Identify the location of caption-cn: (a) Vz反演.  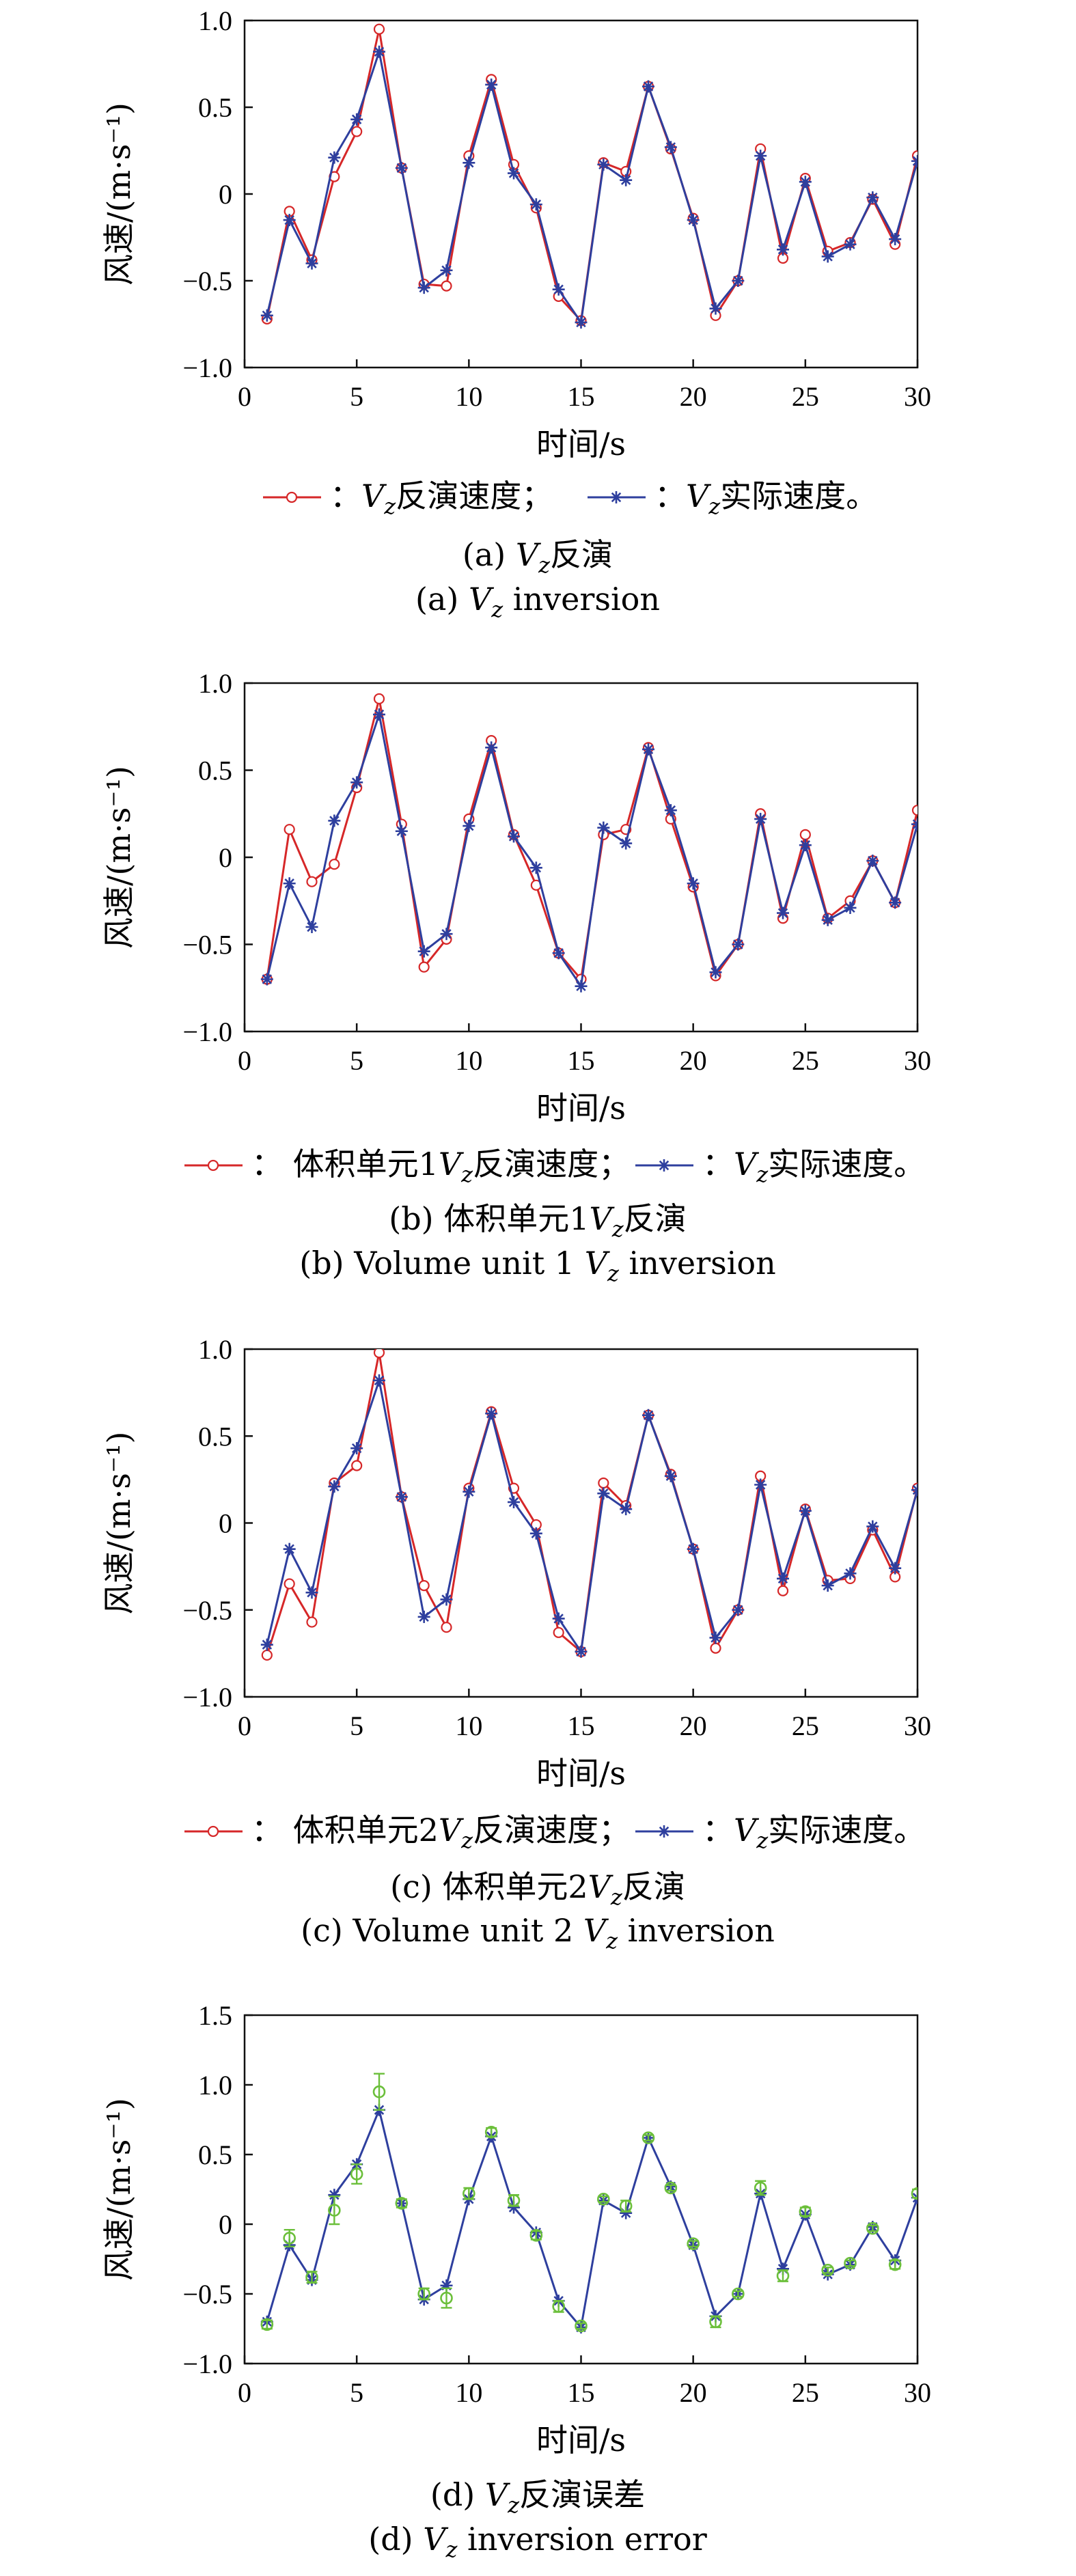
(538, 557).